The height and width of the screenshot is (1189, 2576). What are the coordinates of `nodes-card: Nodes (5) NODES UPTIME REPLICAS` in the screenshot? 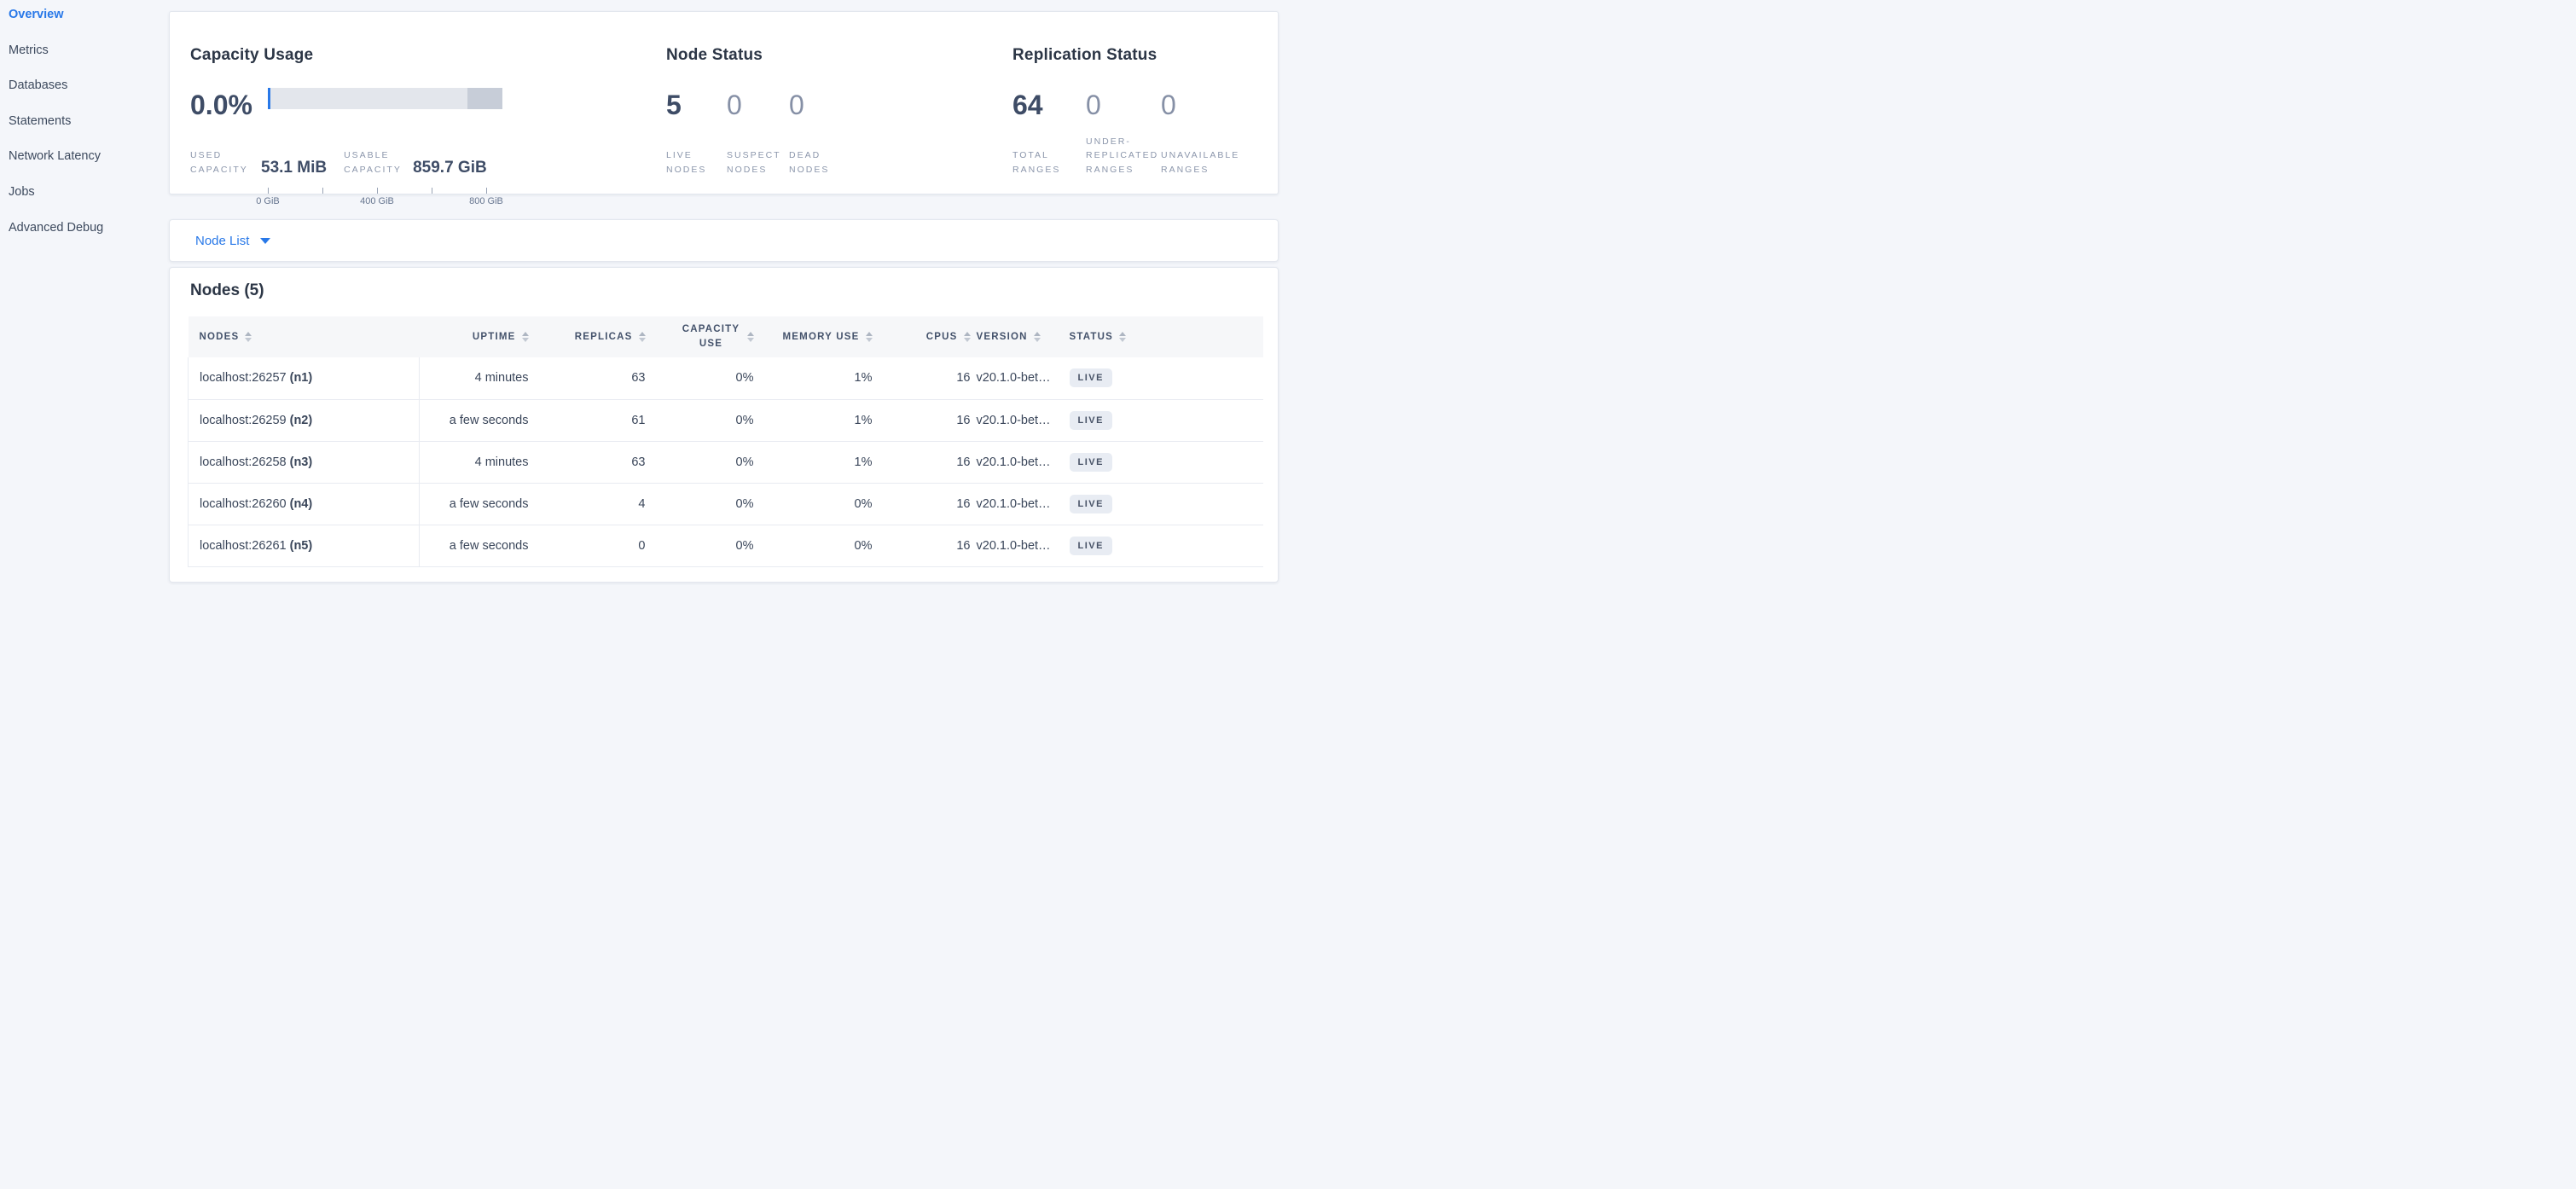 It's located at (724, 425).